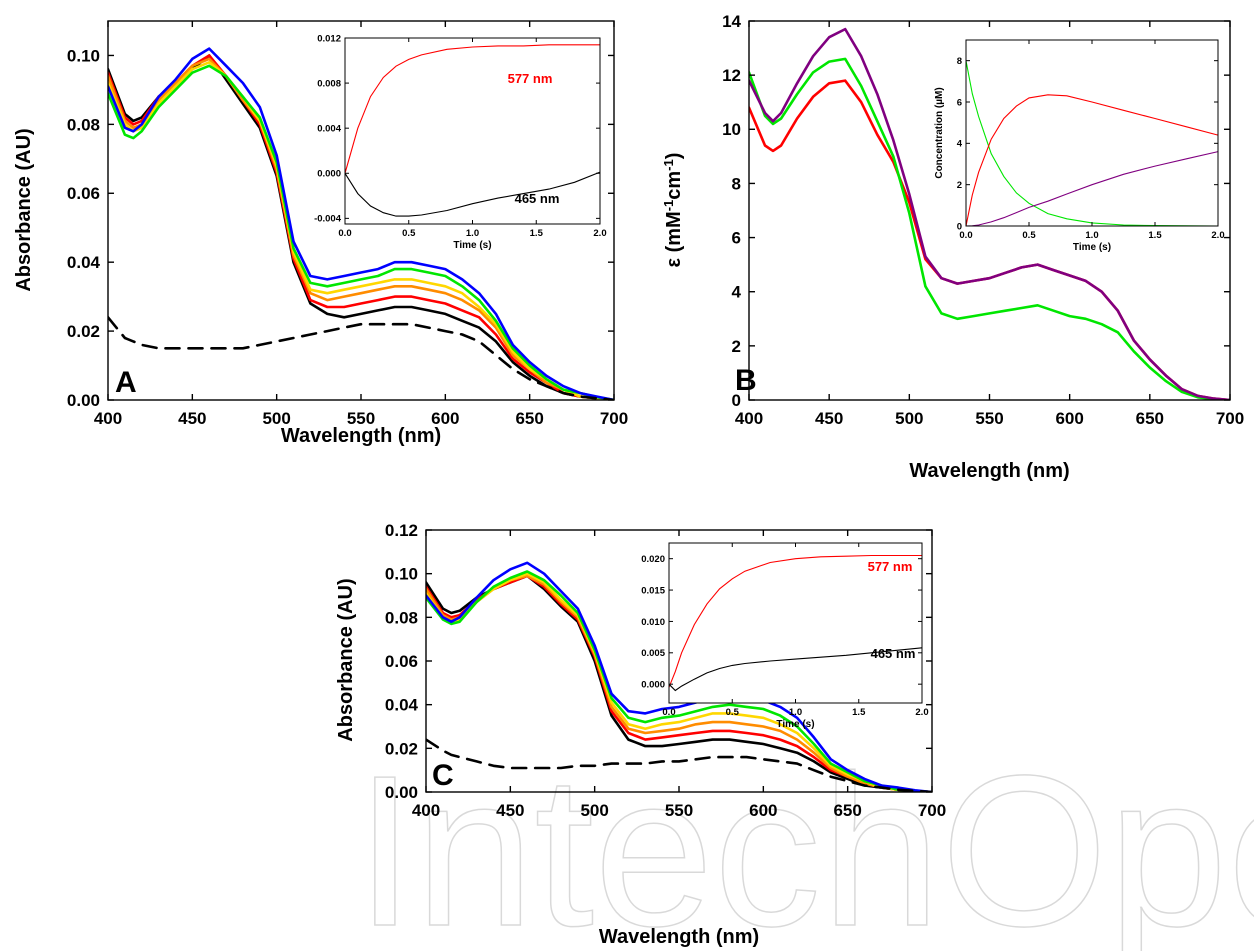  I want to click on y-axis-label: ε (mM-1cm-1), so click(673, 210).